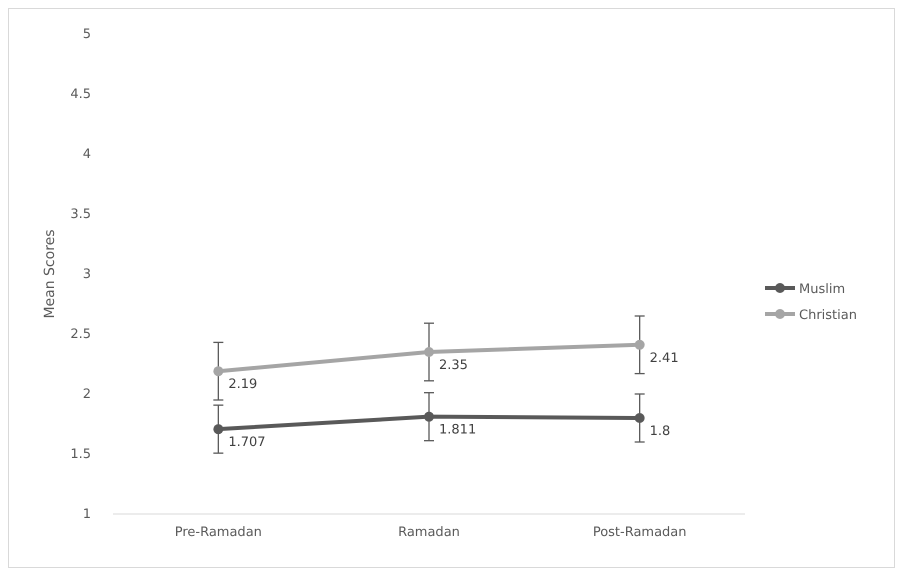 The width and height of the screenshot is (903, 576). What do you see at coordinates (429, 532) in the screenshot?
I see `x-tick-label: Ramadan` at bounding box center [429, 532].